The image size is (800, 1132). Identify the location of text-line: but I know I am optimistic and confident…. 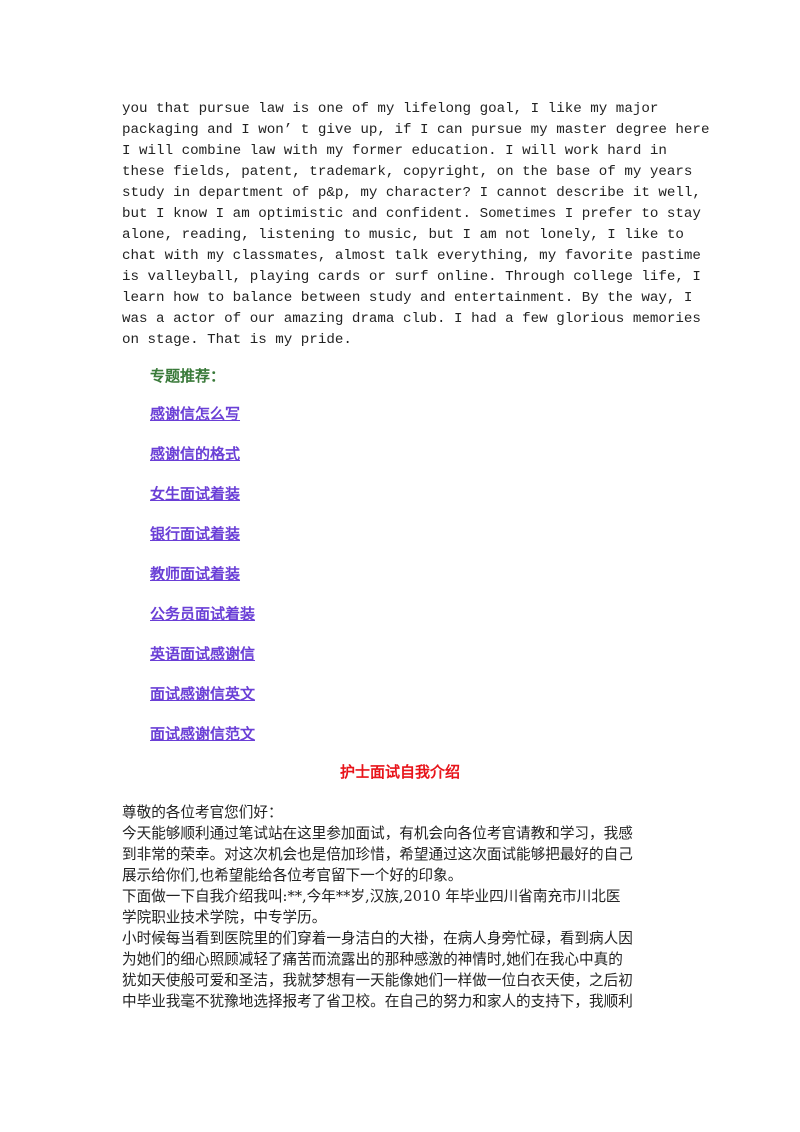
(411, 214).